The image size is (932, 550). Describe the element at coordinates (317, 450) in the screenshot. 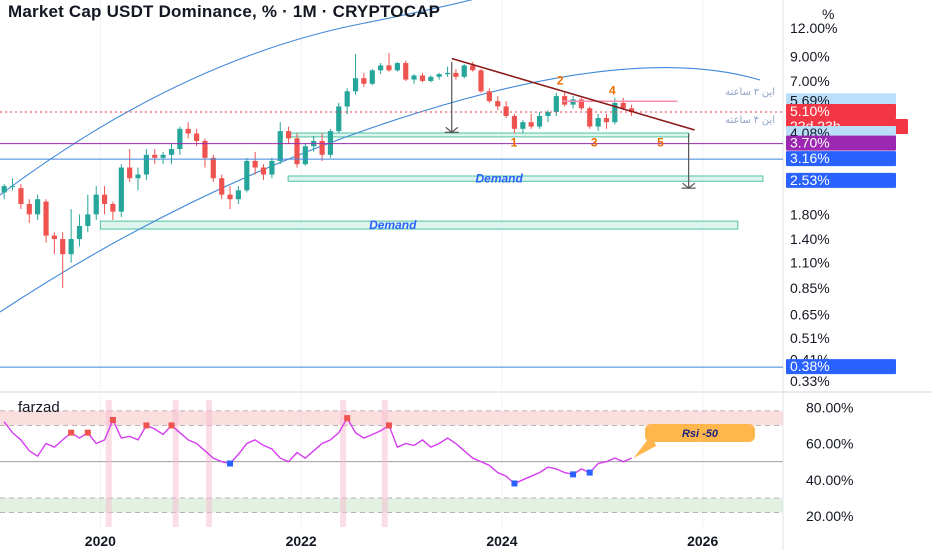

I see `rsi-line` at that location.